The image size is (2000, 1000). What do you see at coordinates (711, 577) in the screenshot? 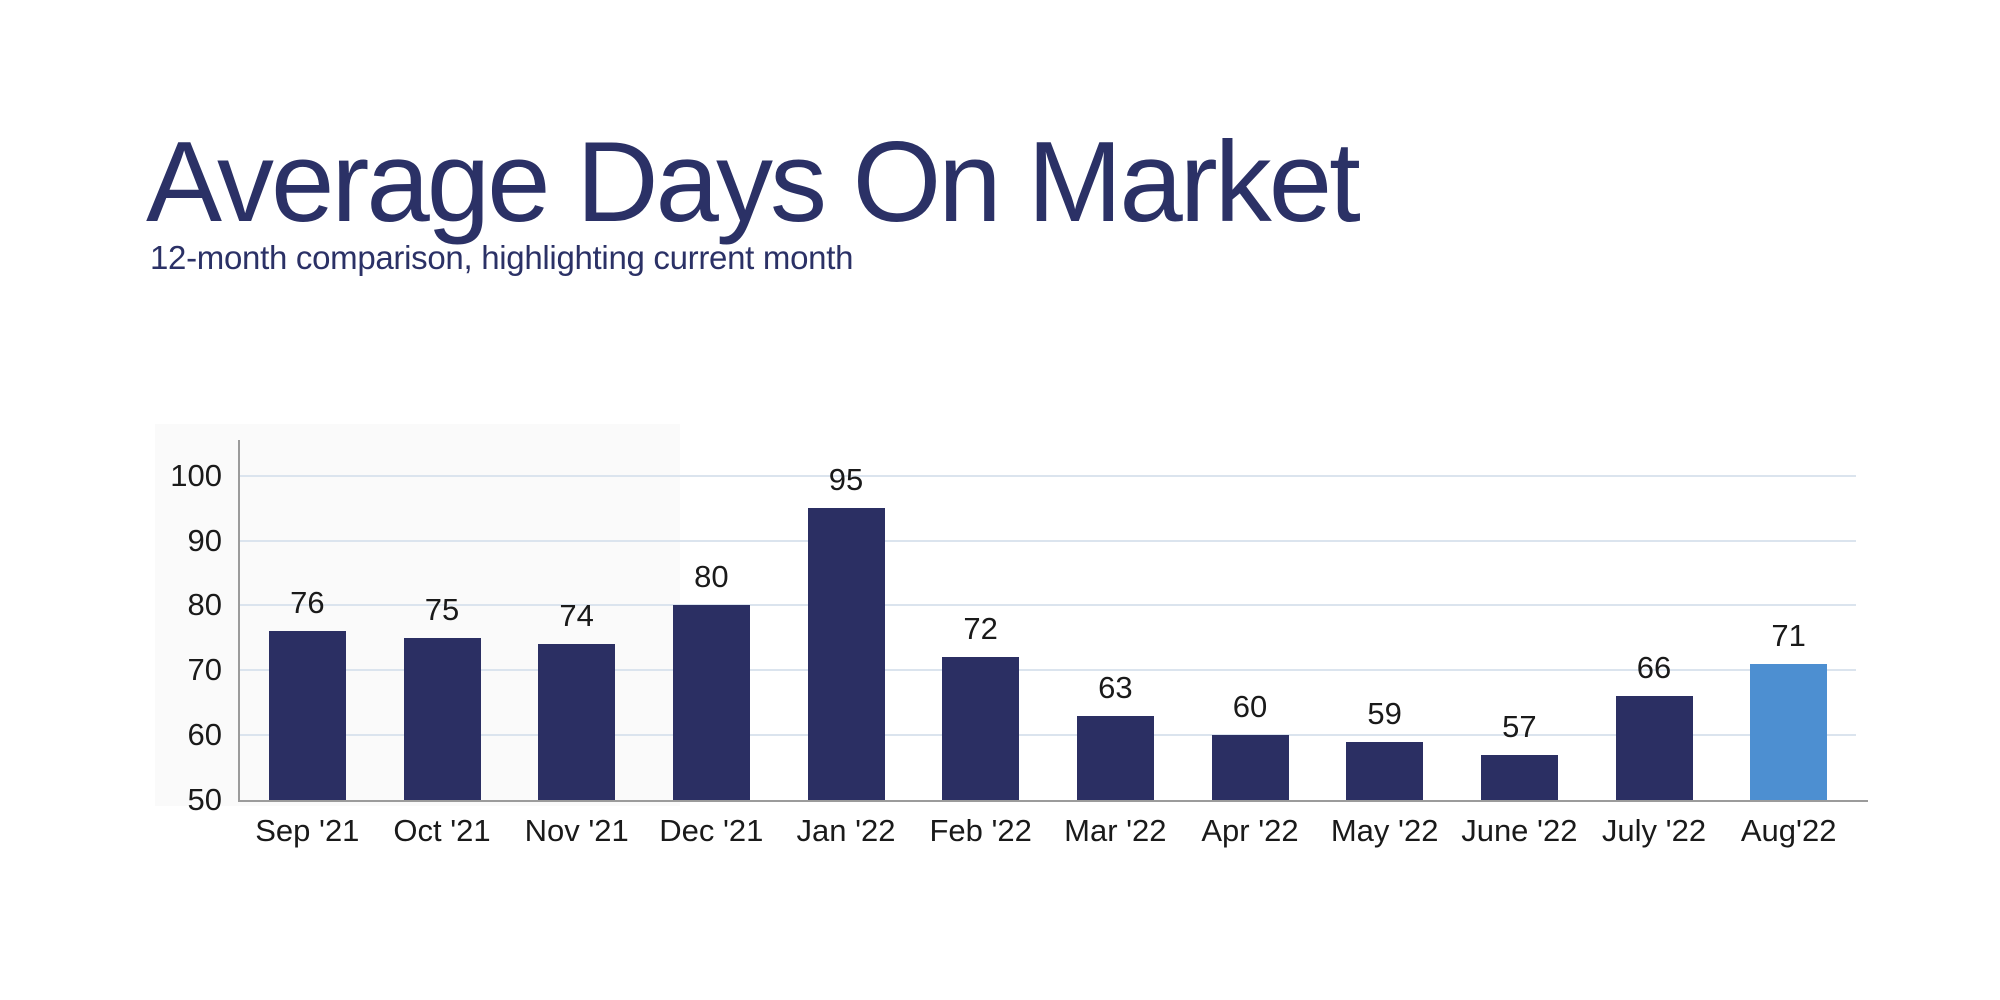
I see `bar-value-label: 80` at bounding box center [711, 577].